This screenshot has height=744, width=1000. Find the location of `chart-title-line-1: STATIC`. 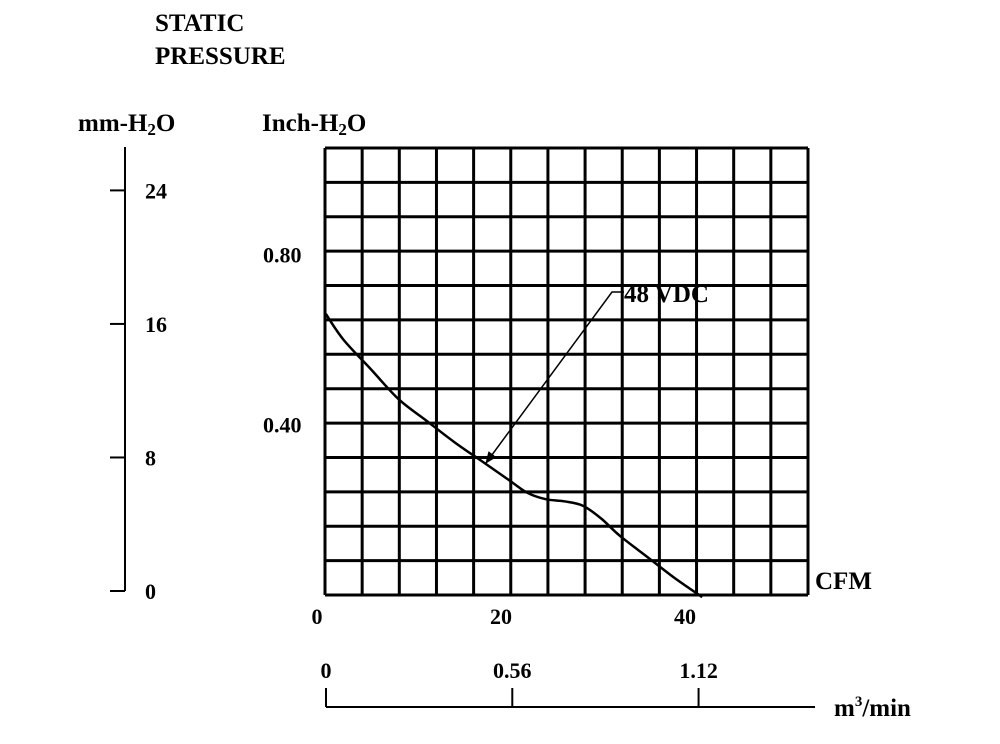

chart-title-line-1: STATIC is located at coordinates (199, 23).